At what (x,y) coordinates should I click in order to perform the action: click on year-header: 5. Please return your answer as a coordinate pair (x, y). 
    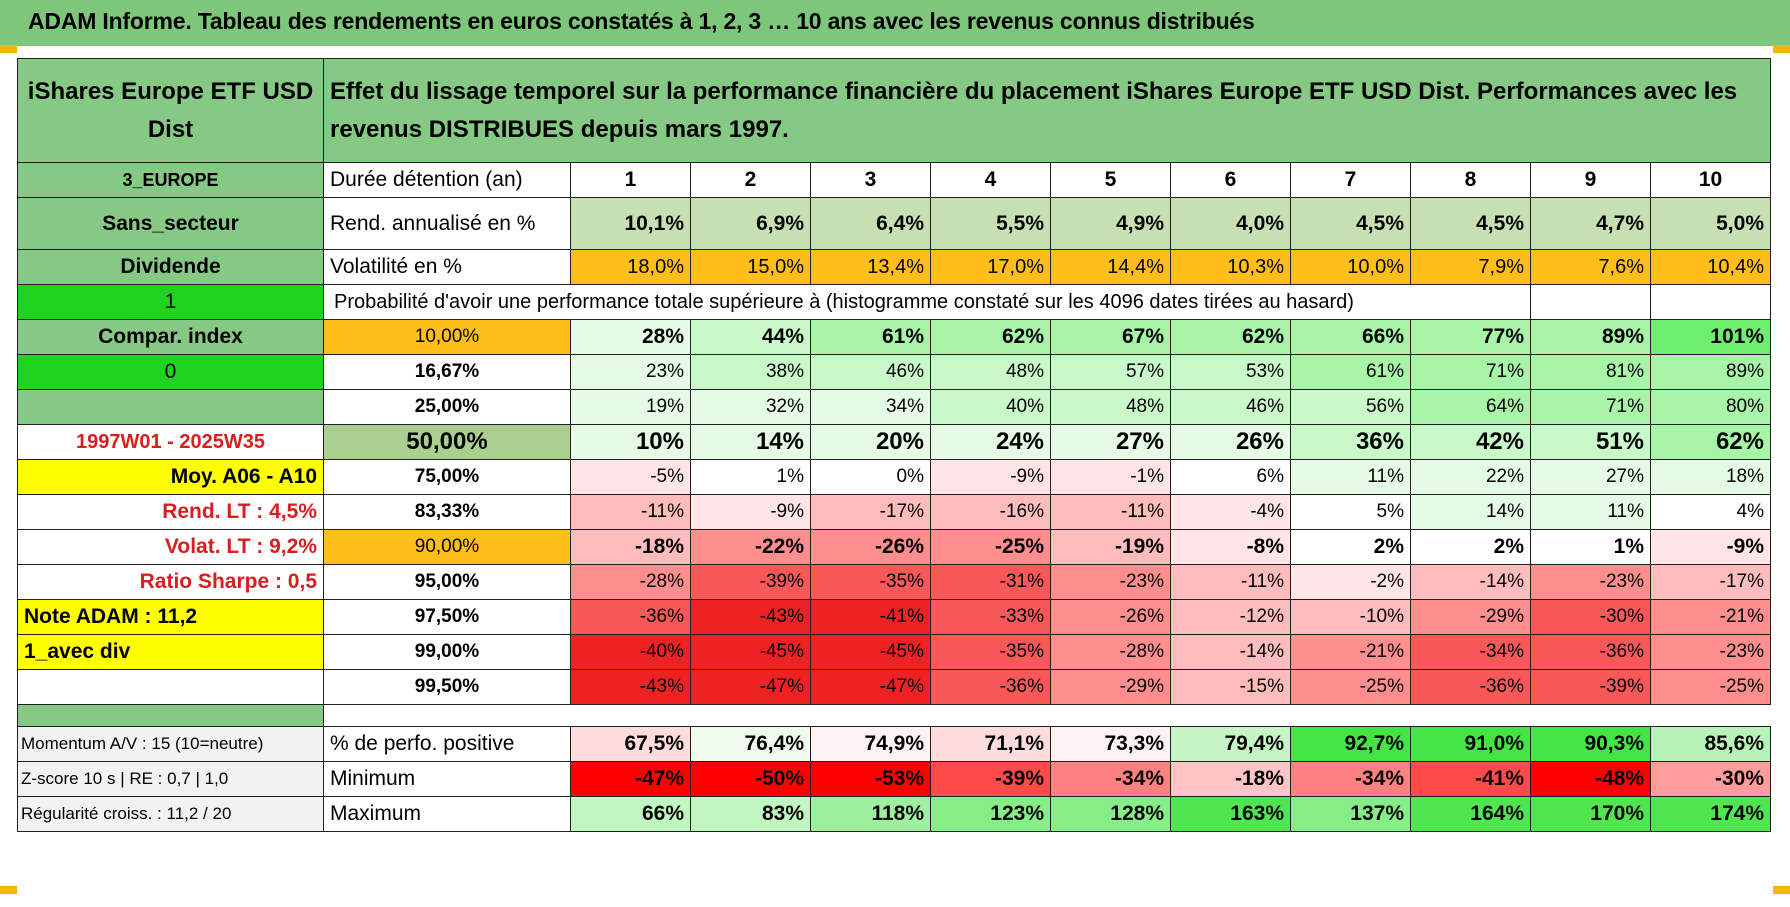
    Looking at the image, I should click on (1110, 180).